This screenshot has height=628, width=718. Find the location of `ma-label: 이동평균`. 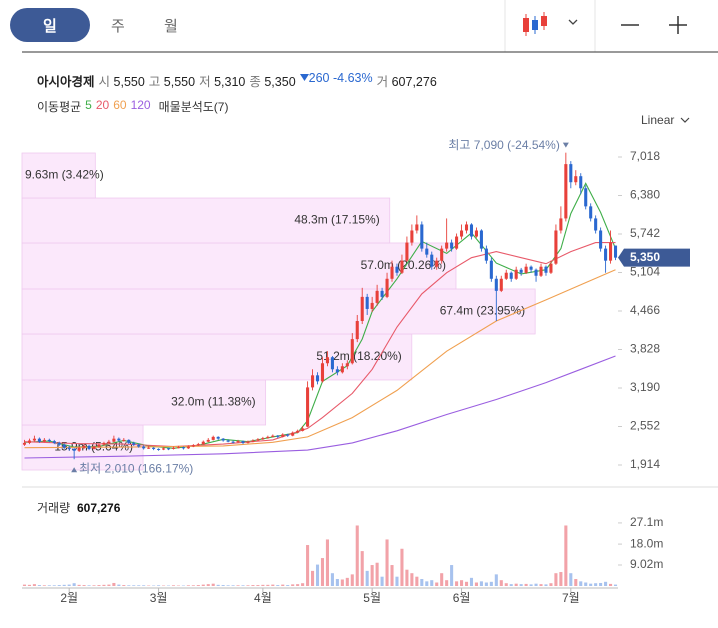

ma-label: 이동평균 is located at coordinates (59, 107).